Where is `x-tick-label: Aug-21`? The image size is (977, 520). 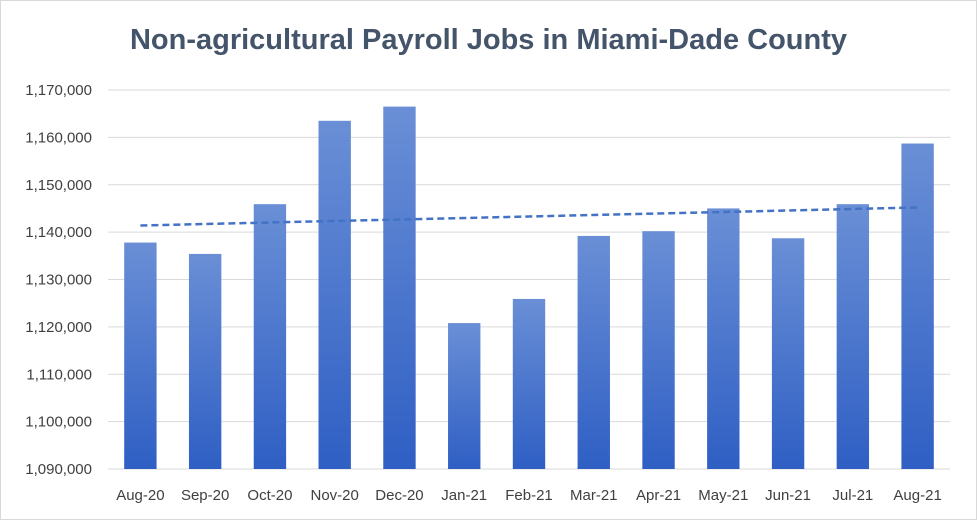 x-tick-label: Aug-21 is located at coordinates (917, 495).